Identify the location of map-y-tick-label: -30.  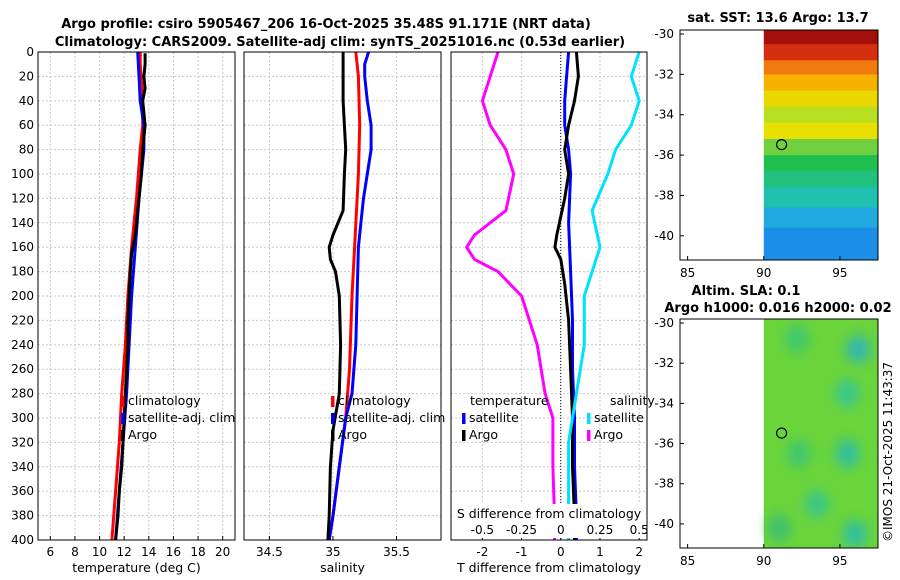
(664, 34).